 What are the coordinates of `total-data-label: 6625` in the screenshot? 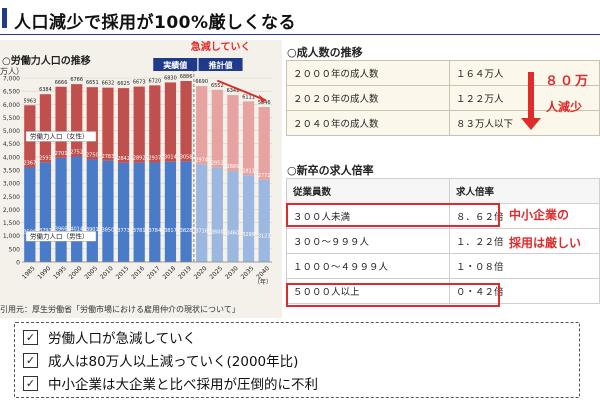 It's located at (123, 84).